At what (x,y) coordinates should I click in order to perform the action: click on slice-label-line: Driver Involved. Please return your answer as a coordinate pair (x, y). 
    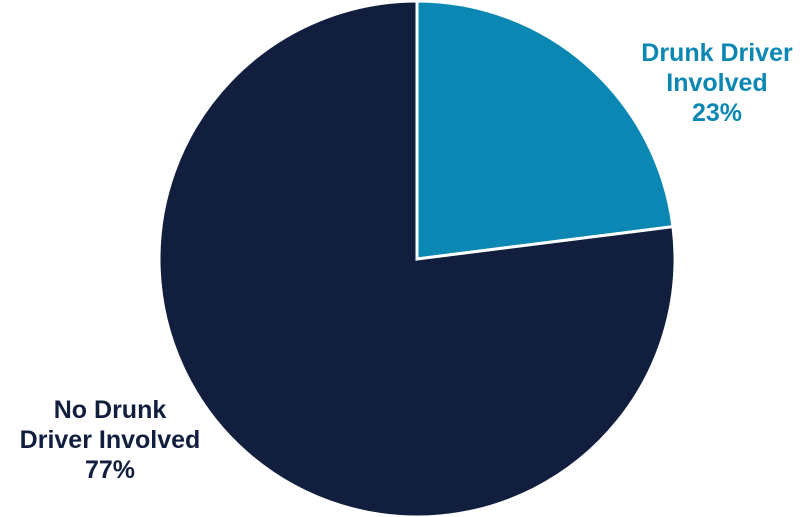
    Looking at the image, I should click on (110, 440).